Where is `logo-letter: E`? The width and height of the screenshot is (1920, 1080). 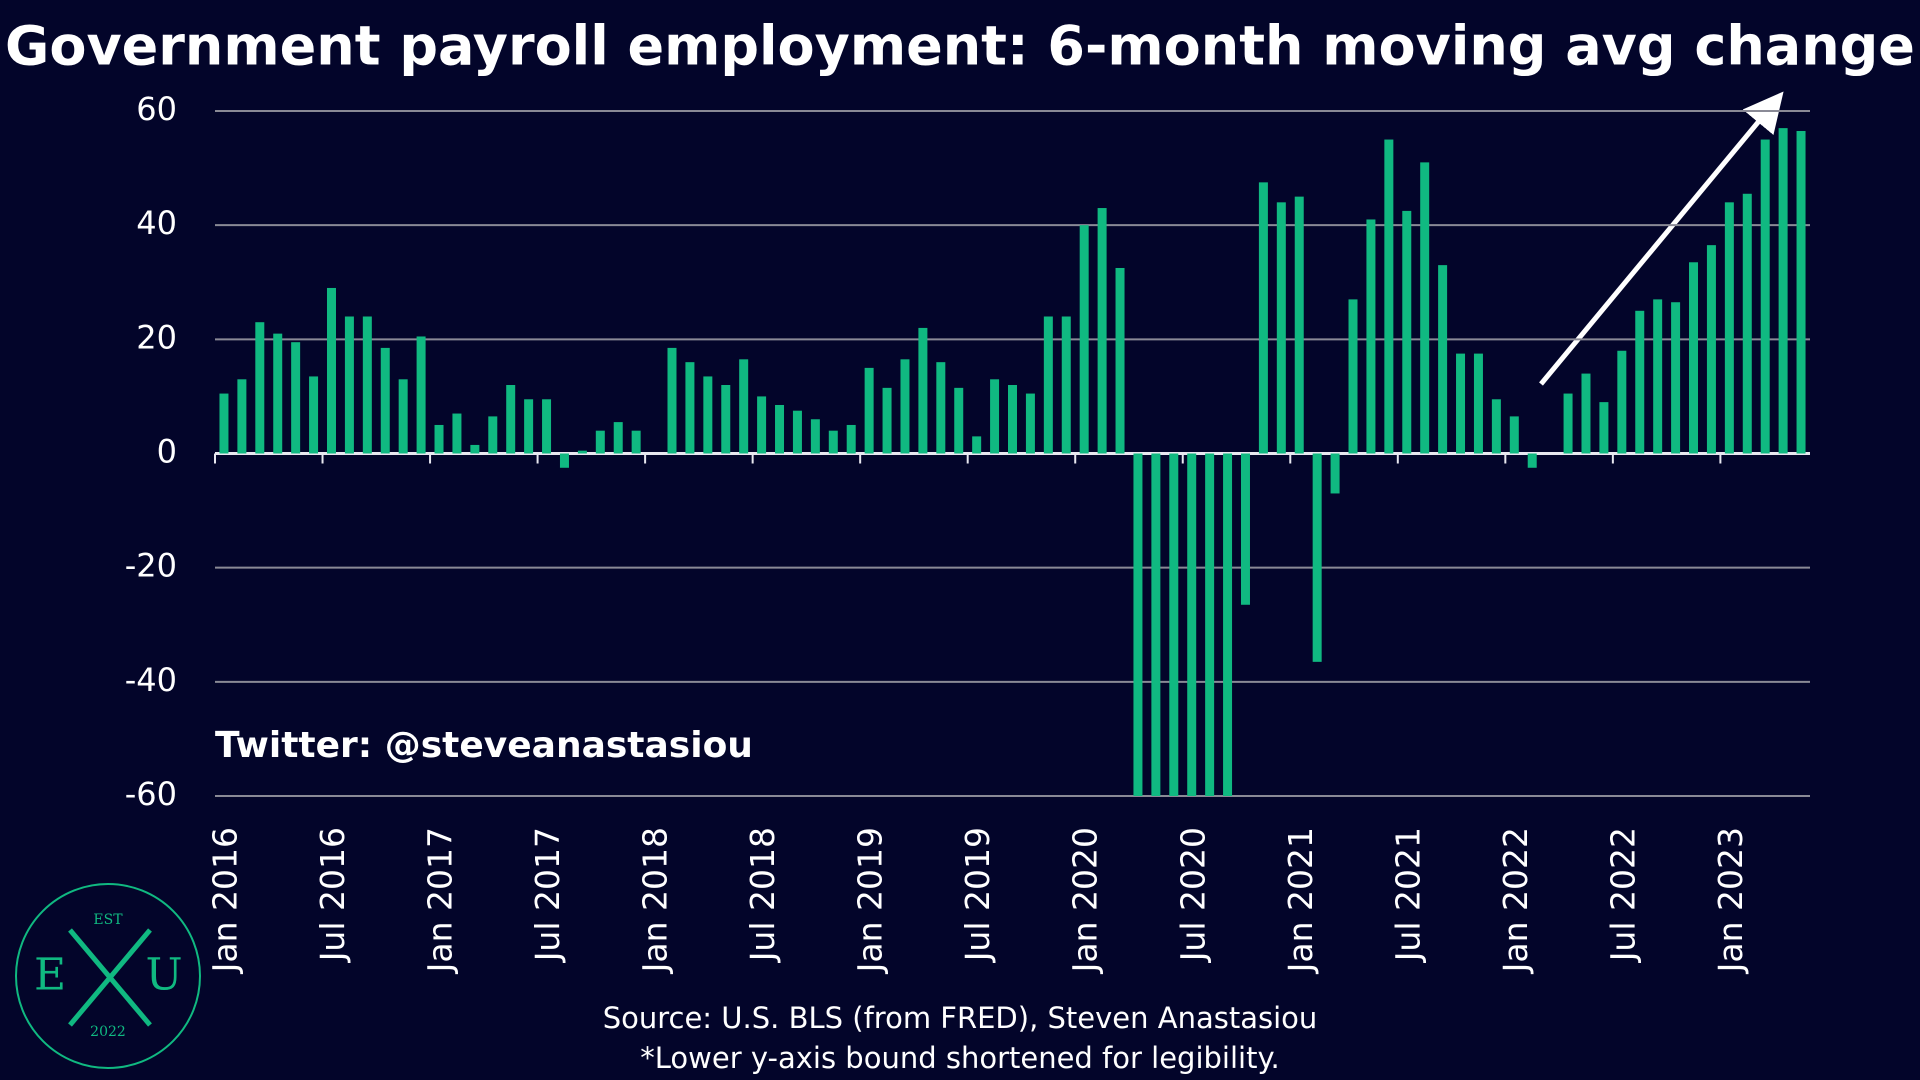 logo-letter: E is located at coordinates (50, 975).